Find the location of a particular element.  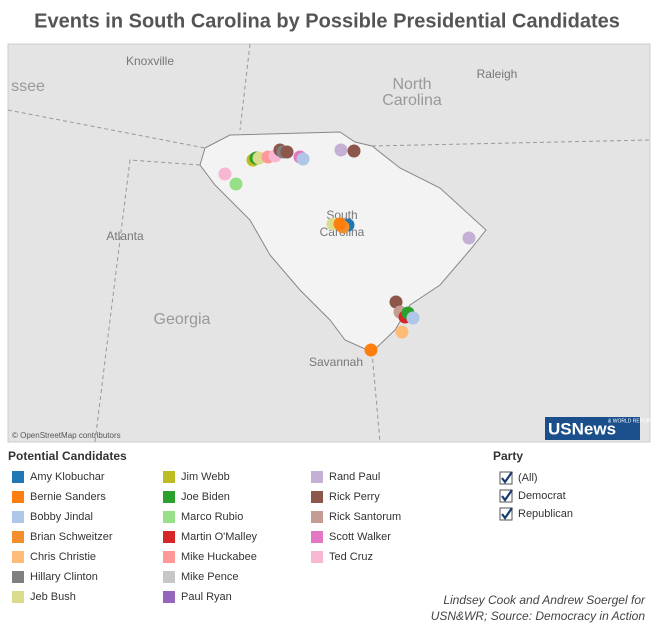

map-label: ssee is located at coordinates (28, 86).